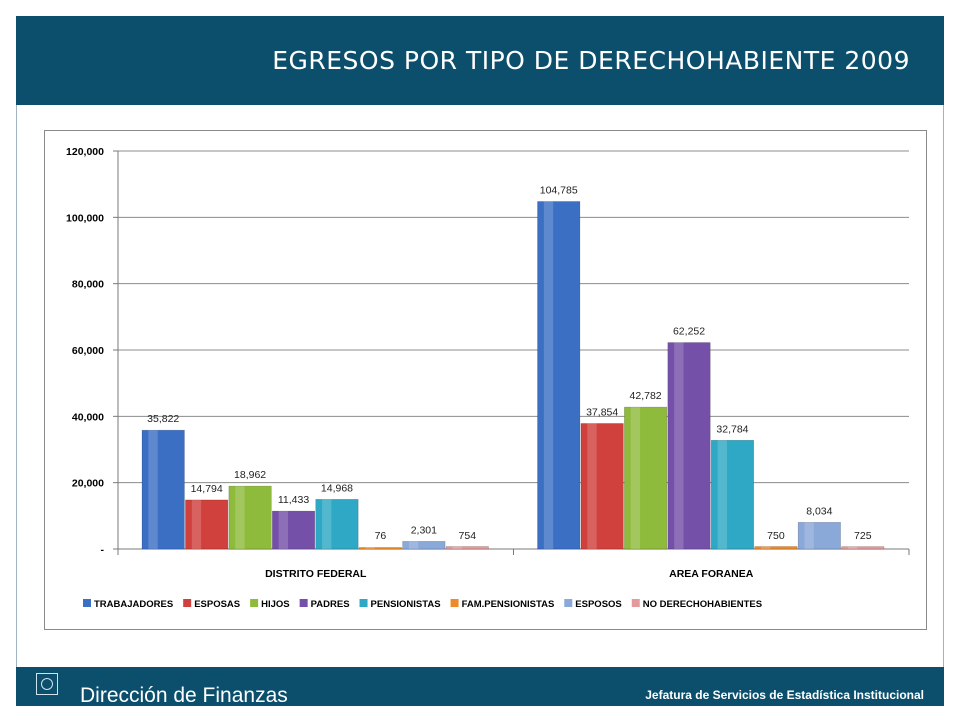  Describe the element at coordinates (337, 488) in the screenshot. I see `data-label: 14,968` at that location.